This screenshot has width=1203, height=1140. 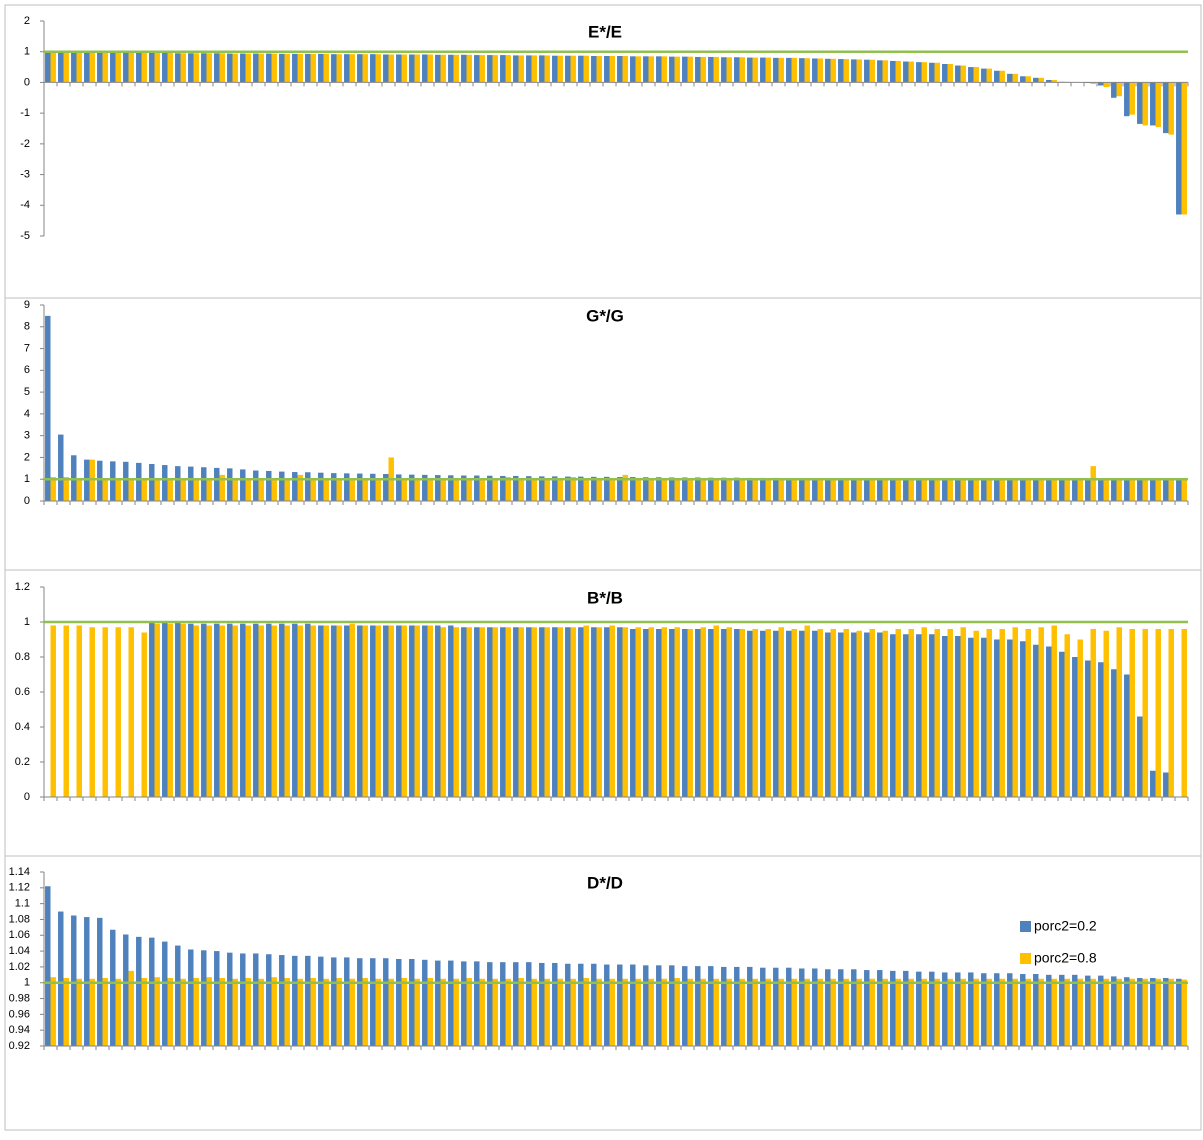 What do you see at coordinates (19, 951) in the screenshot?
I see `y-tick-label: 1.04` at bounding box center [19, 951].